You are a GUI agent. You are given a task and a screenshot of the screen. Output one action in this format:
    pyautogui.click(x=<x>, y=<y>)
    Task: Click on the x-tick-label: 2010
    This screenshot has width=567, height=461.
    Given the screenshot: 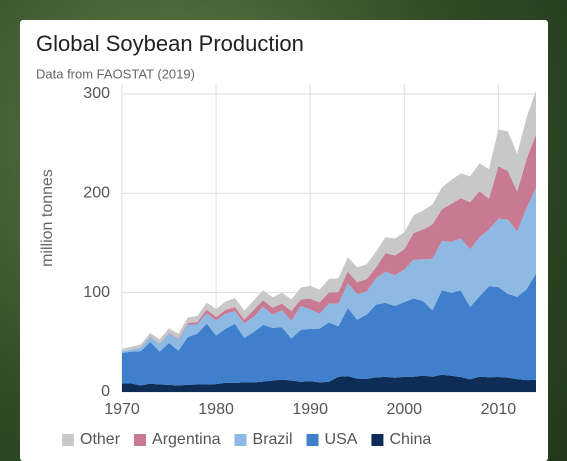 What is the action you would take?
    pyautogui.click(x=499, y=409)
    